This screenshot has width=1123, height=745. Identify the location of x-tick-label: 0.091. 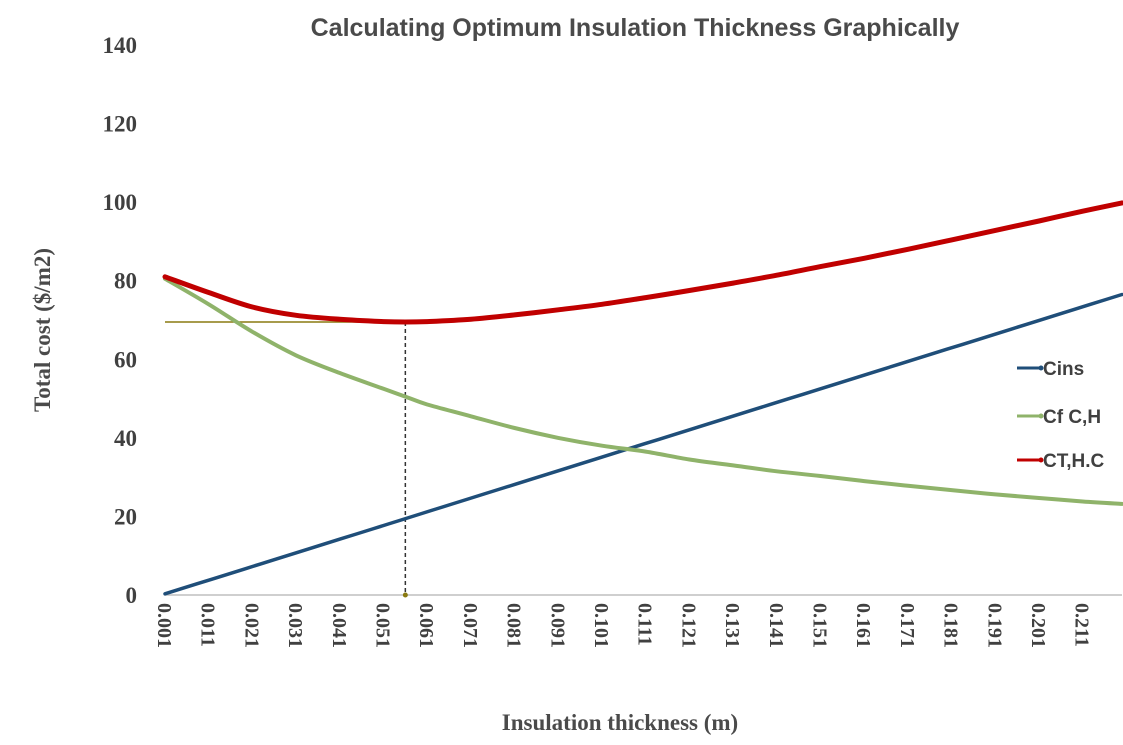
(557, 625).